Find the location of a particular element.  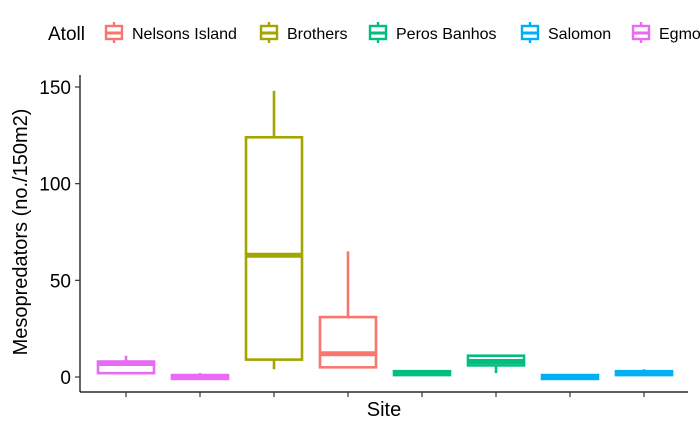

legend-item: Brothers is located at coordinates (303, 32).